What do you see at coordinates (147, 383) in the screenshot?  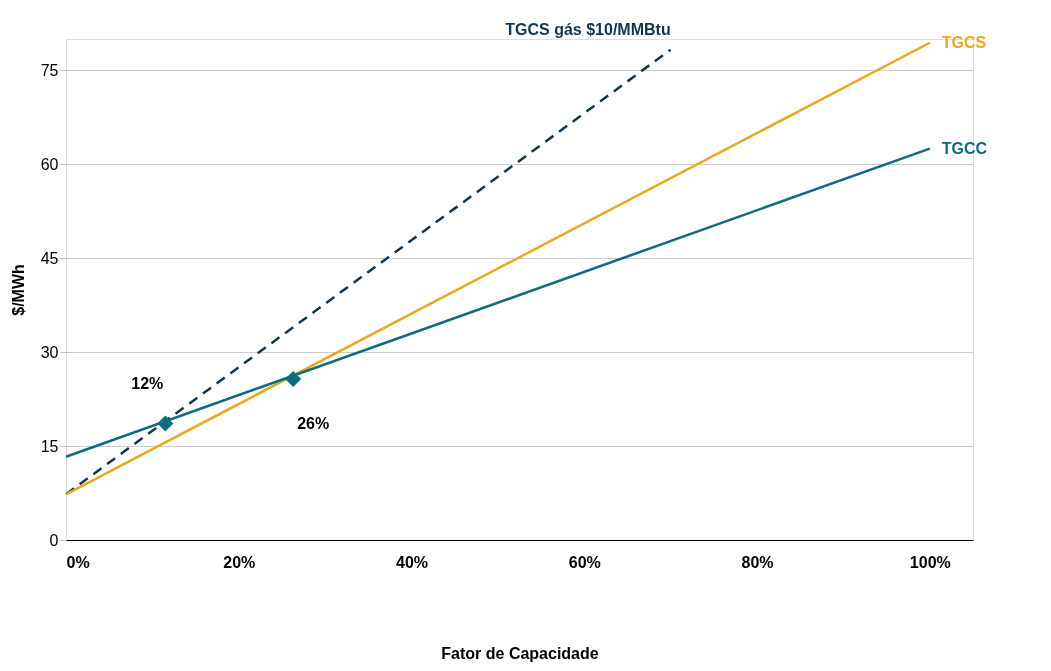 I see `annotation: 12%` at bounding box center [147, 383].